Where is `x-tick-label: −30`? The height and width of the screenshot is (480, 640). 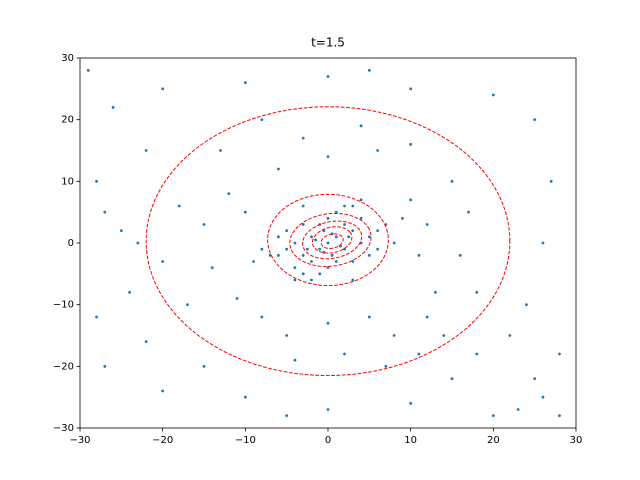 x-tick-label: −30 is located at coordinates (79, 440).